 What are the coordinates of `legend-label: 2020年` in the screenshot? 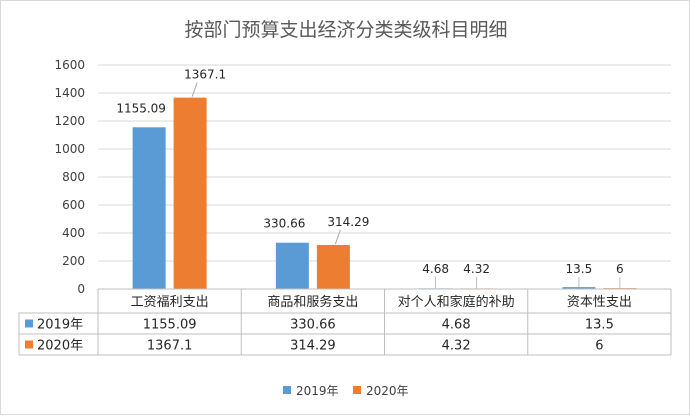 It's located at (387, 391).